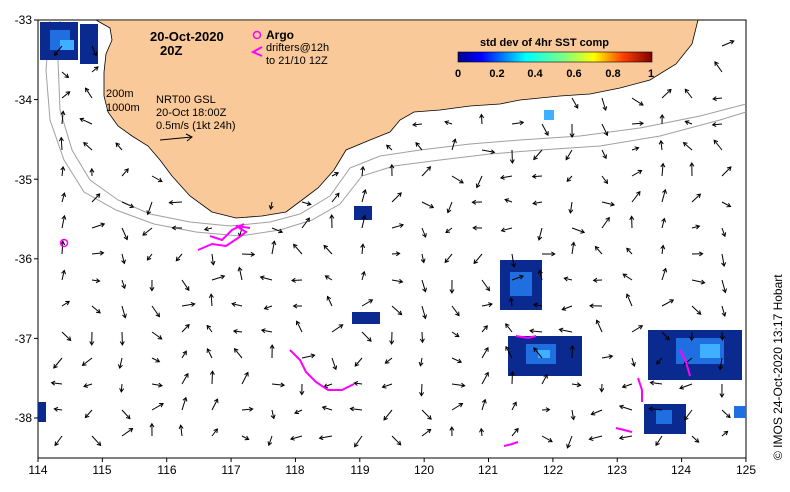 This screenshot has height=492, width=790. I want to click on x-tick-label: 123, so click(617, 470).